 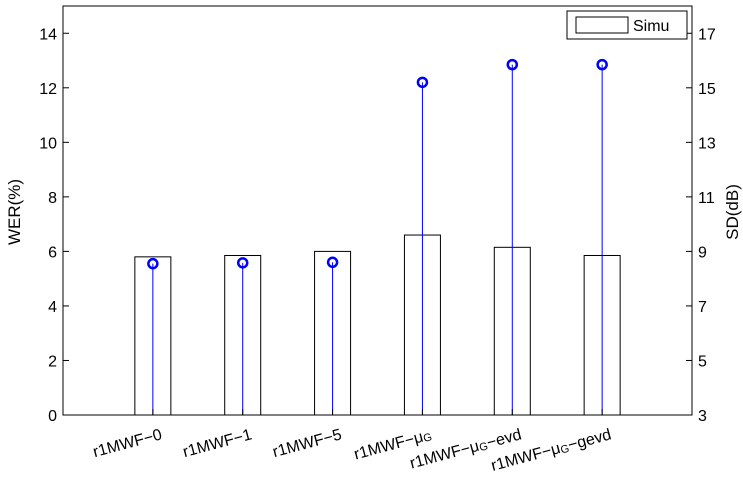 What do you see at coordinates (48, 34) in the screenshot?
I see `left-tick-label: 14` at bounding box center [48, 34].